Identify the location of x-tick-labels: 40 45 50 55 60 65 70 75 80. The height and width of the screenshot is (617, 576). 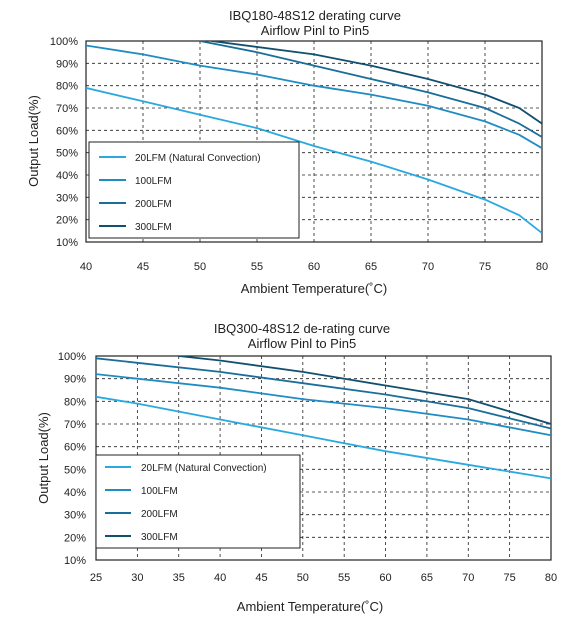
(314, 267).